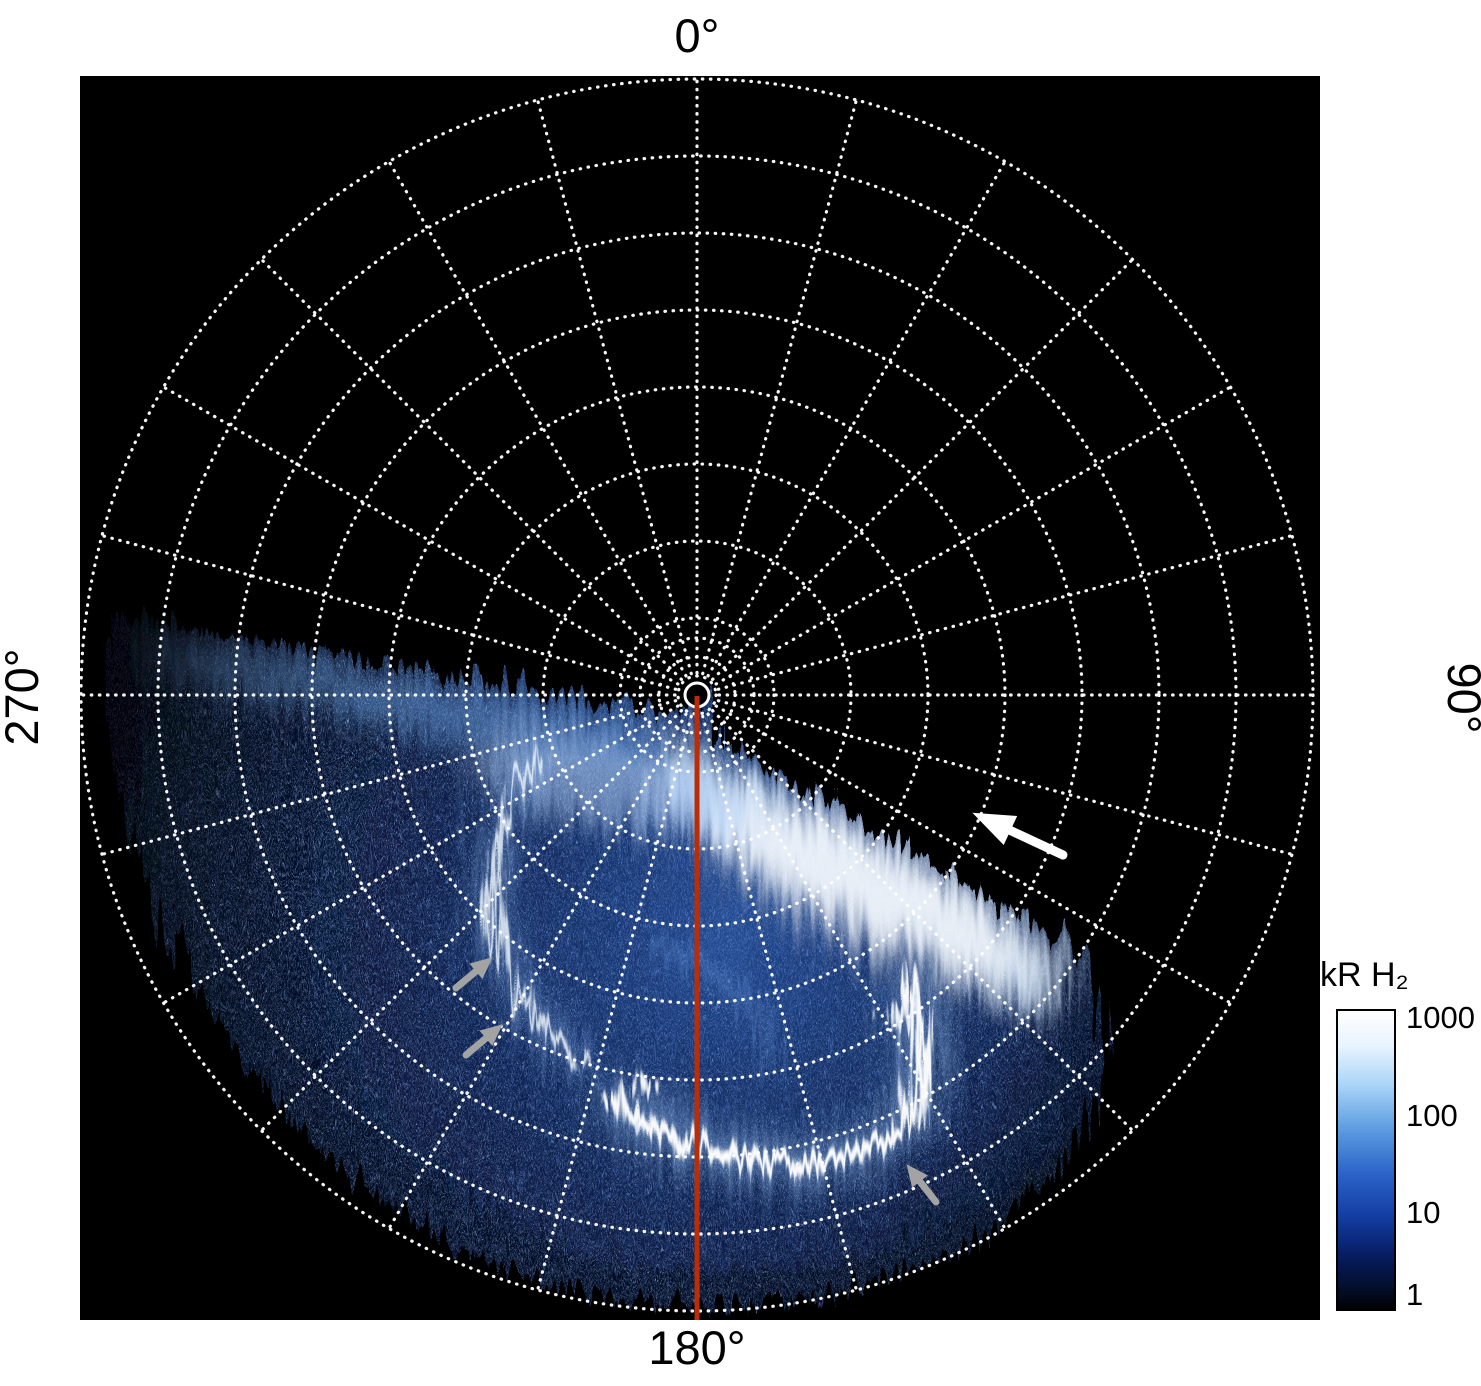 The image size is (1481, 1386). What do you see at coordinates (1440, 1017) in the screenshot?
I see `colorbar-tick-1000: 1000` at bounding box center [1440, 1017].